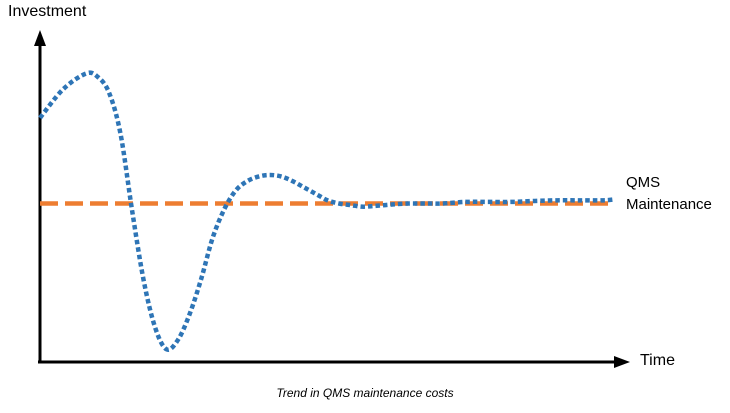 The height and width of the screenshot is (413, 730). I want to click on chart-caption: Trend in QMS maintenance costs, so click(365, 393).